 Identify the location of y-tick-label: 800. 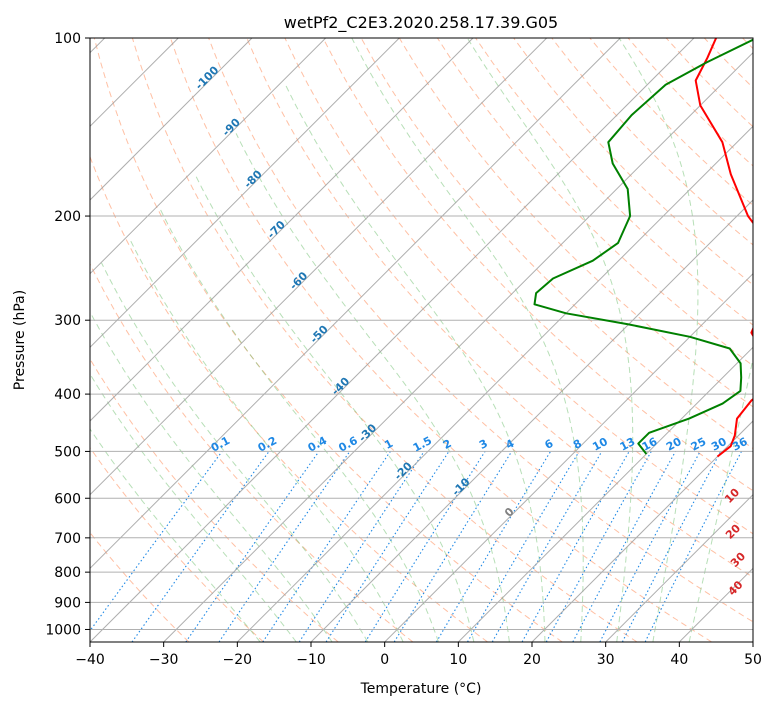
(67, 573).